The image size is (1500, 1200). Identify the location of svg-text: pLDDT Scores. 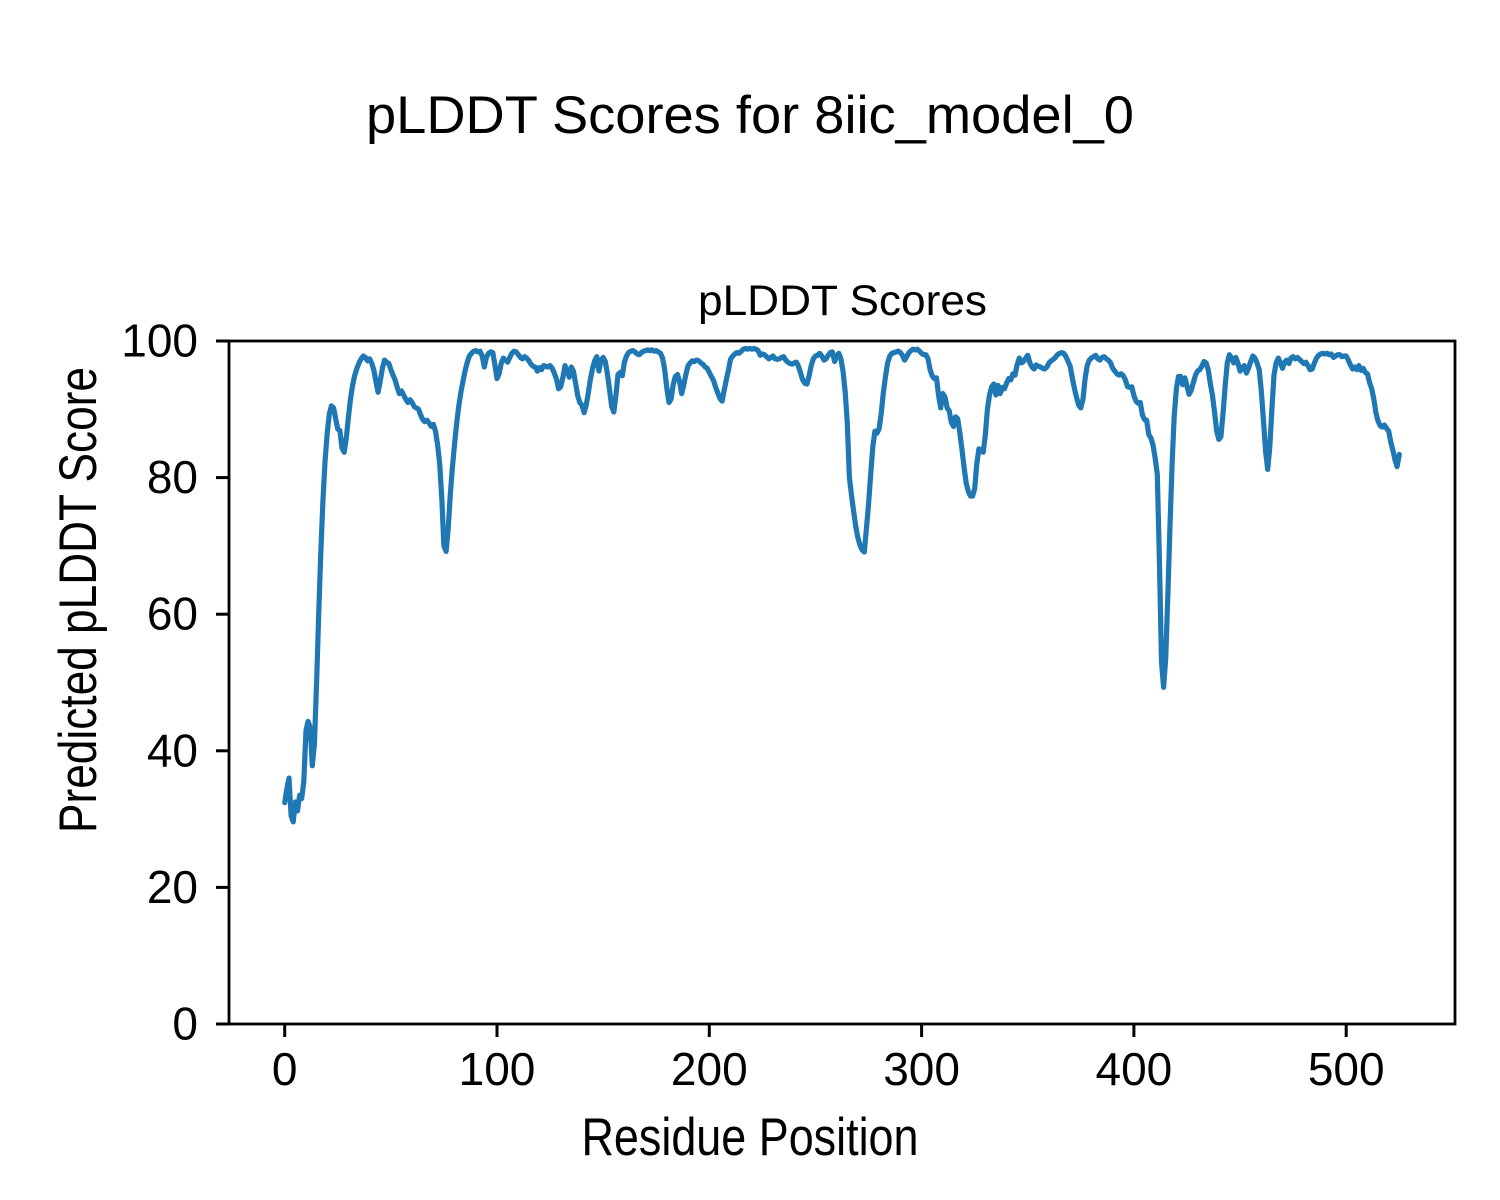
(842, 301).